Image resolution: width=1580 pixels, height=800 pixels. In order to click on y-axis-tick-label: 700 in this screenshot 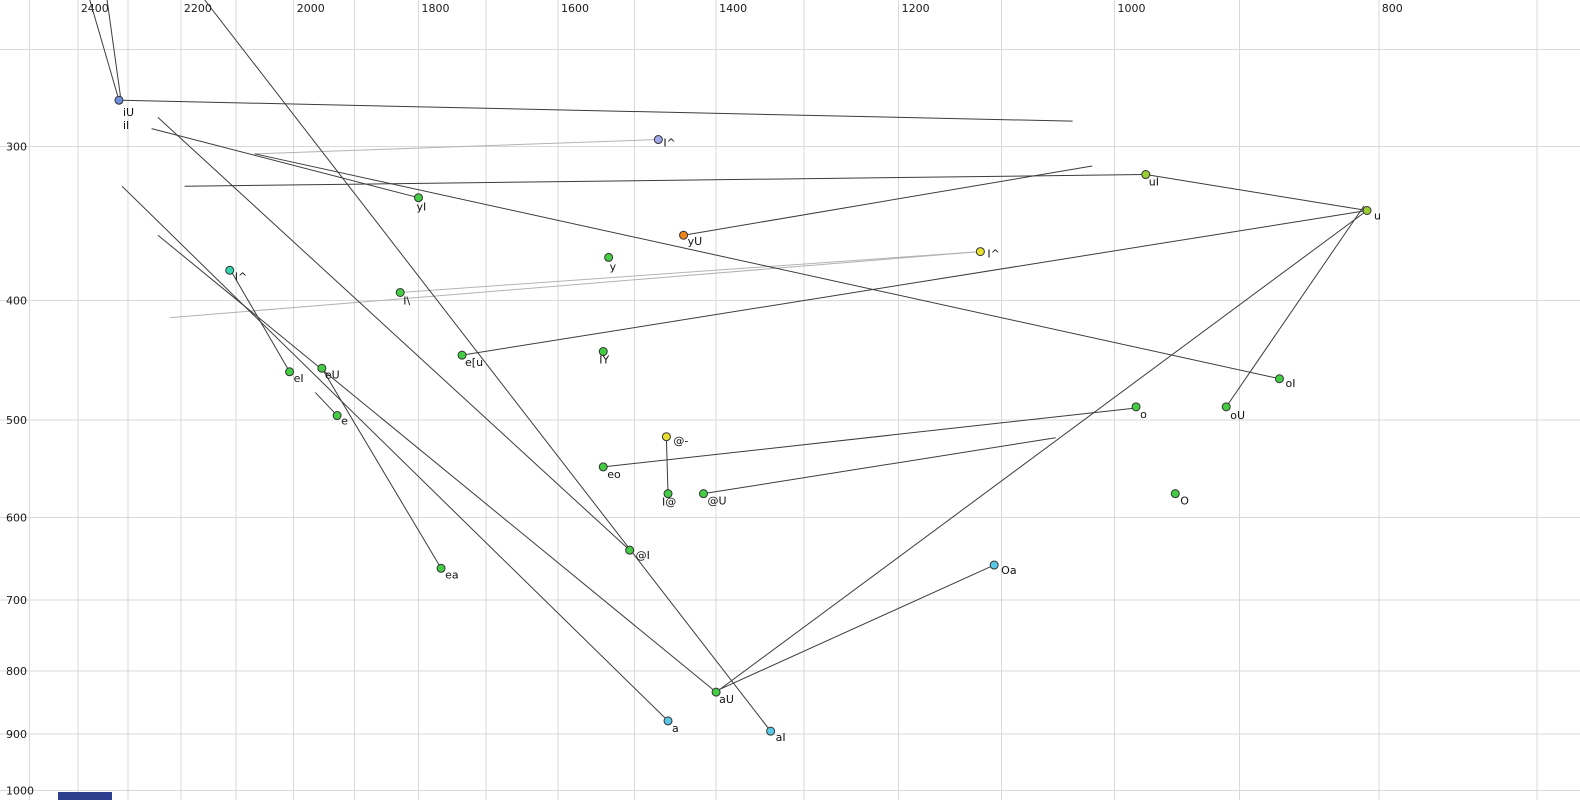, I will do `click(16, 600)`.